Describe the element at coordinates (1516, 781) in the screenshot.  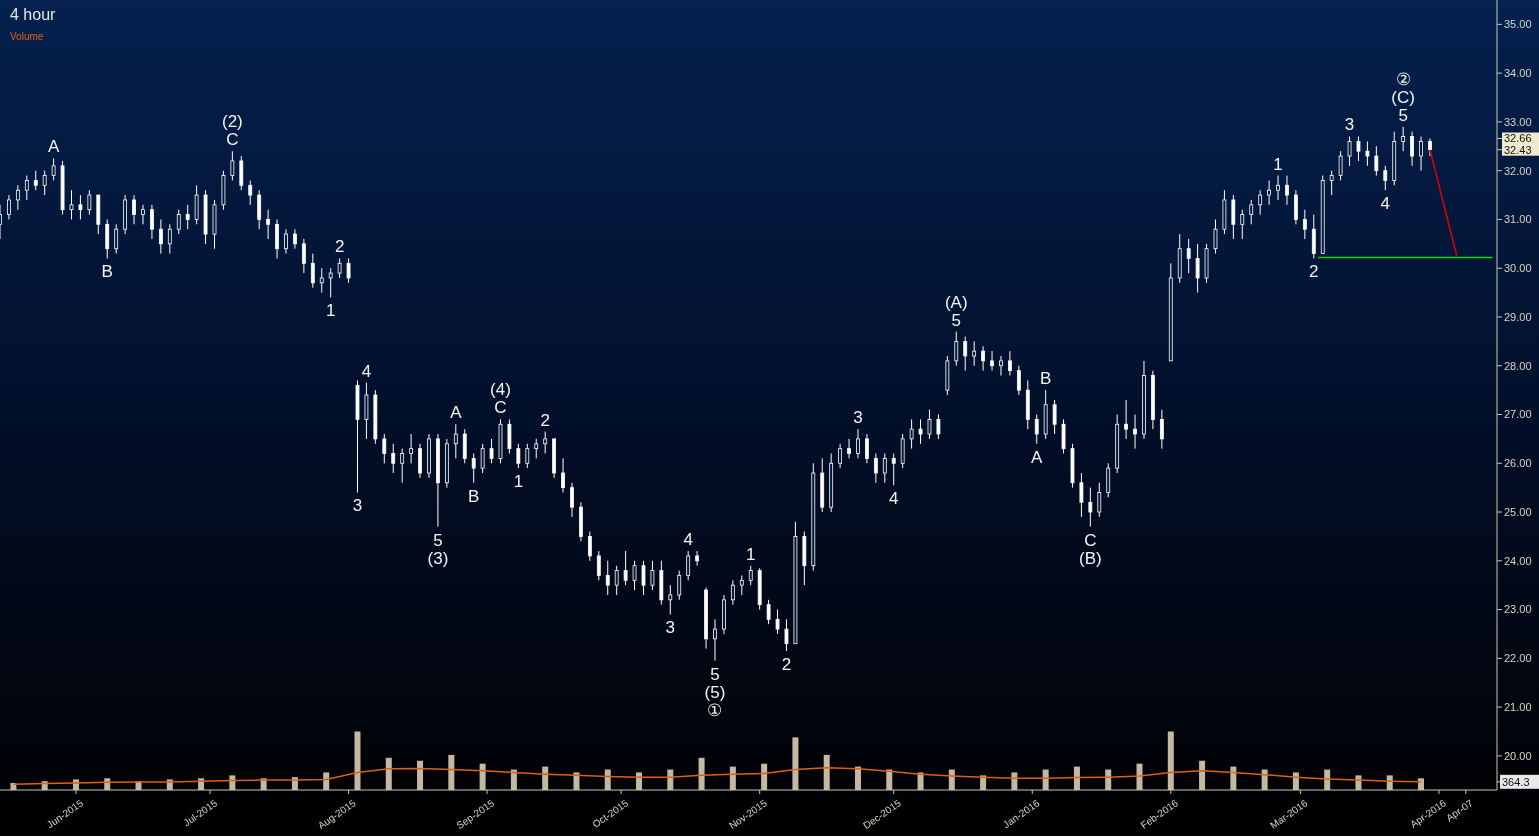
I see `y2-tick-label: 364.3` at that location.